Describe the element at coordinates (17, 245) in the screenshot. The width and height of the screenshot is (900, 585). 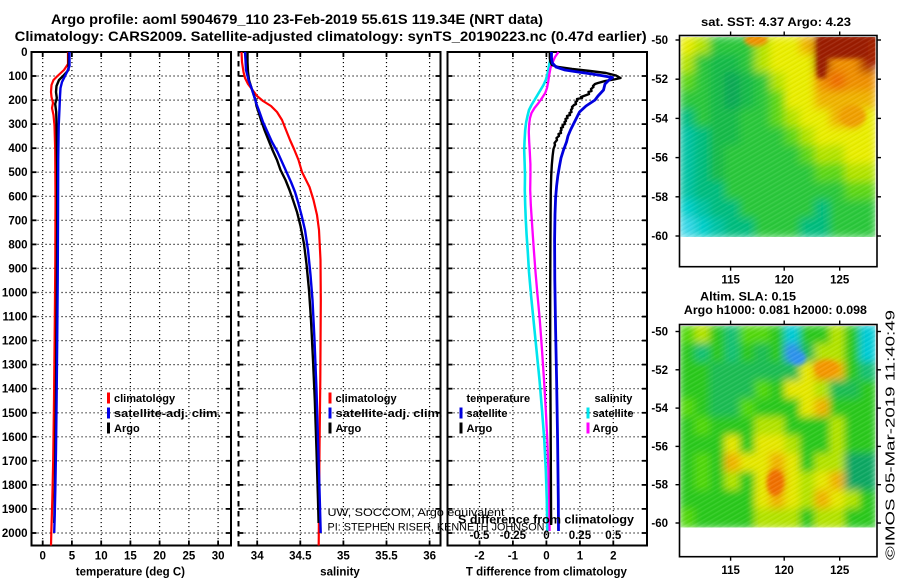
I see `svg-text: 800` at that location.